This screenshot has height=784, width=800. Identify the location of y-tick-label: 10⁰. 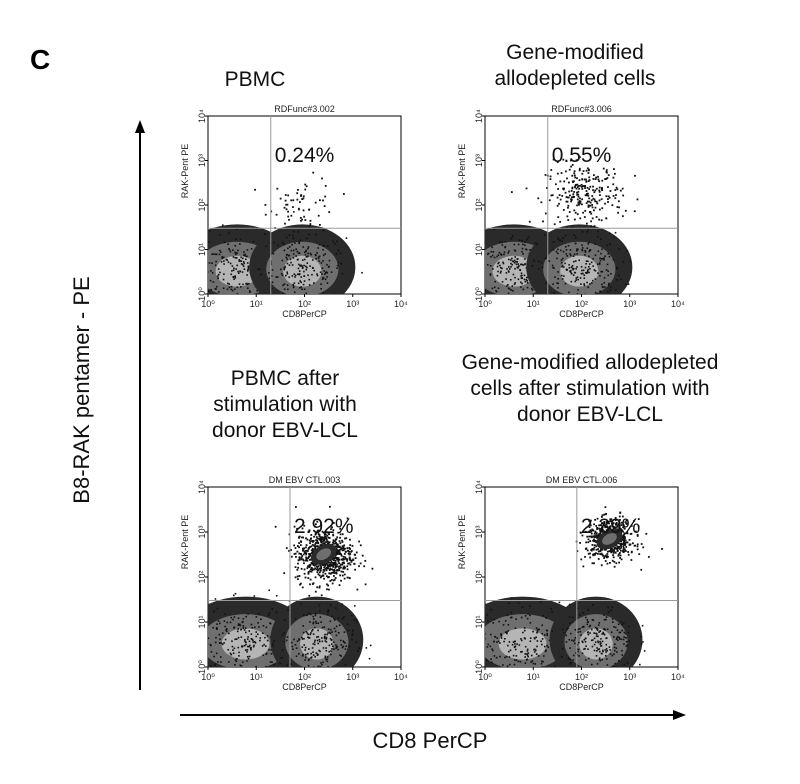
(202, 667).